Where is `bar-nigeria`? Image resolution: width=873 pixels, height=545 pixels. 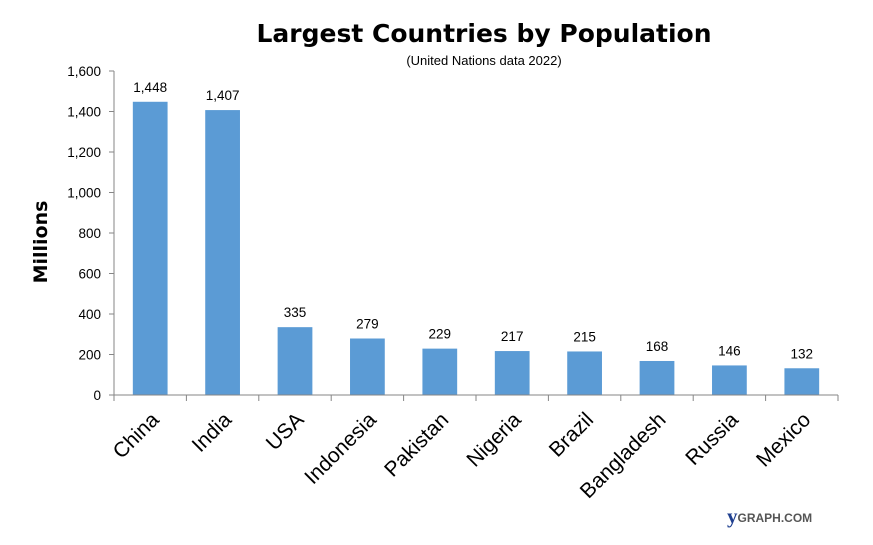
bar-nigeria is located at coordinates (512, 373).